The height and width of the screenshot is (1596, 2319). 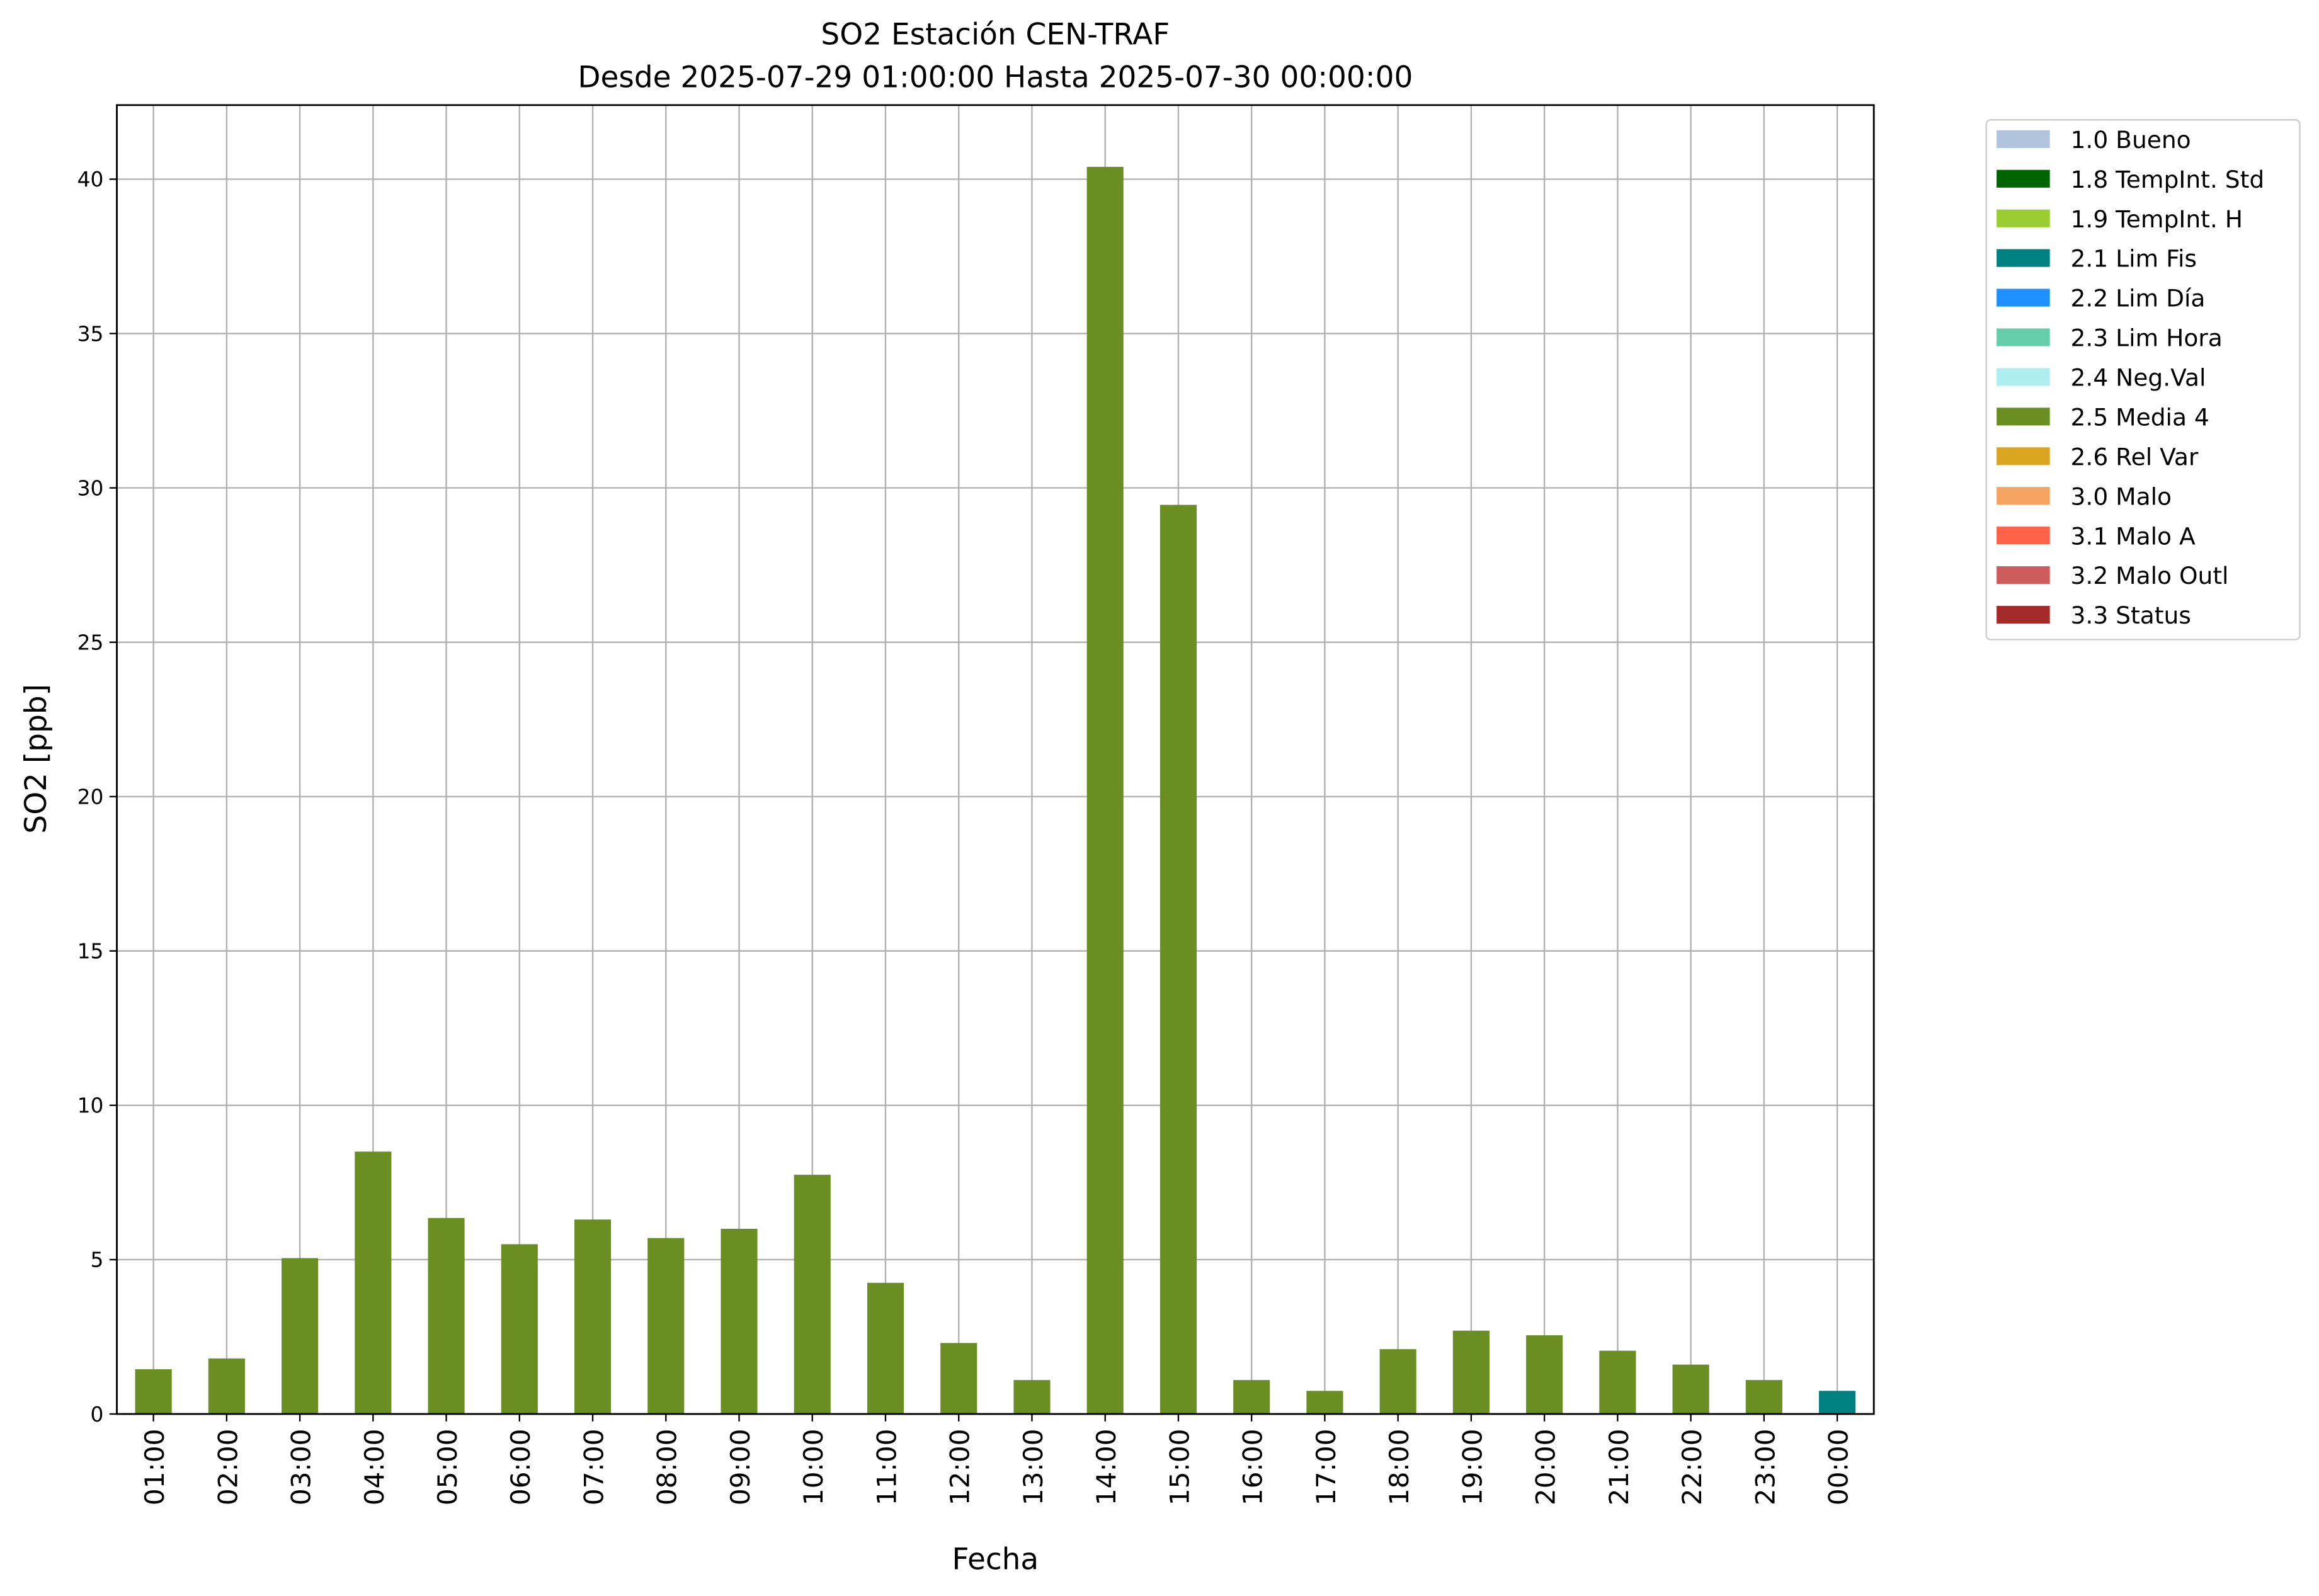 What do you see at coordinates (1545, 1467) in the screenshot?
I see `x-tick-label: 20:00` at bounding box center [1545, 1467].